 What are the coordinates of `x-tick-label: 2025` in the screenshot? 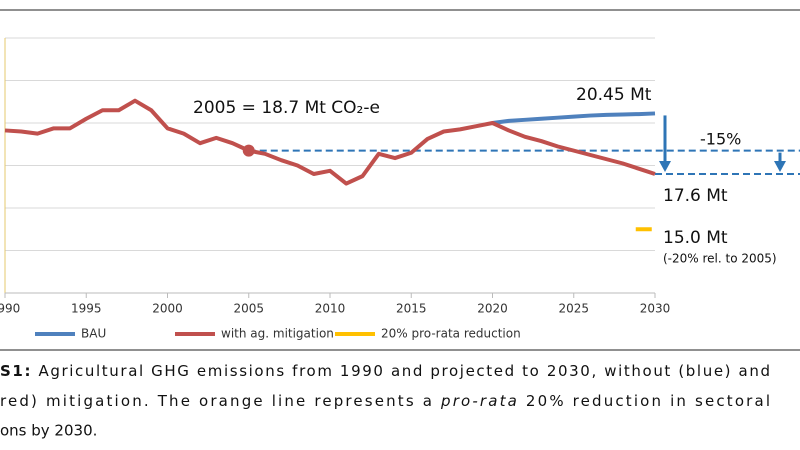 It's located at (573, 309).